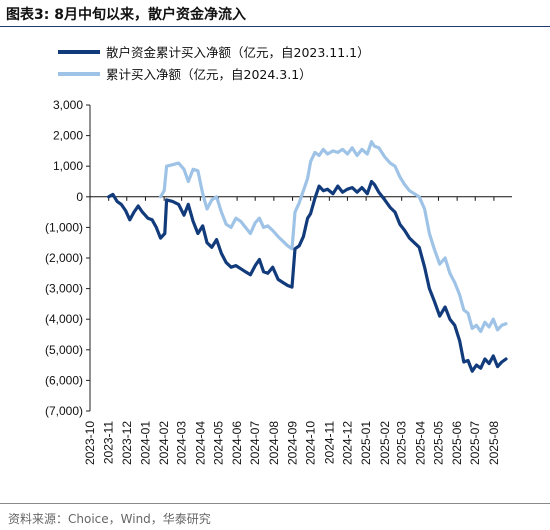 This screenshot has width=550, height=530. Describe the element at coordinates (385, 443) in the screenshot. I see `x-tick-label: 2025-02` at that location.